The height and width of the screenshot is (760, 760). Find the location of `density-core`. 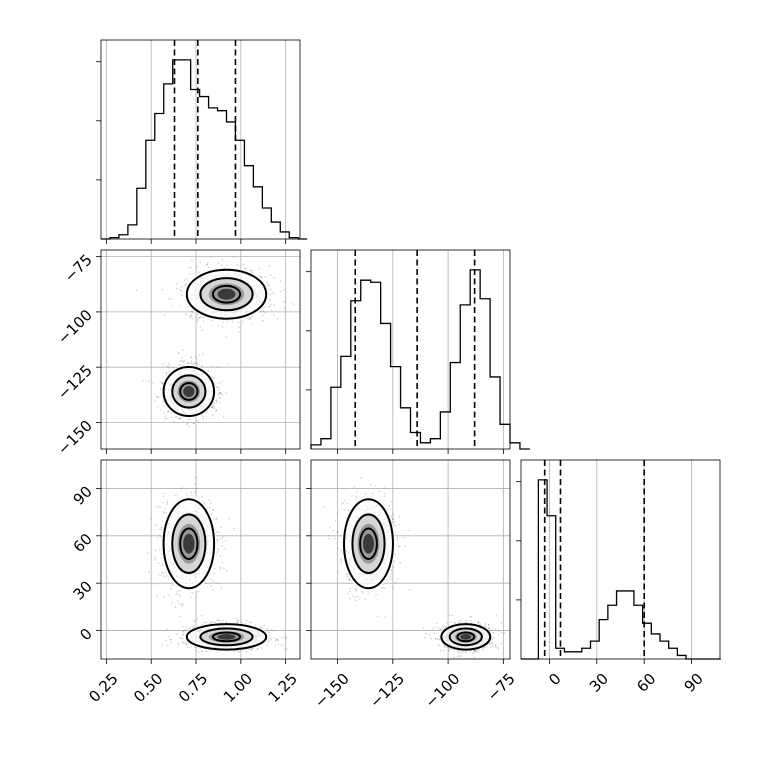

density-core is located at coordinates (189, 391).